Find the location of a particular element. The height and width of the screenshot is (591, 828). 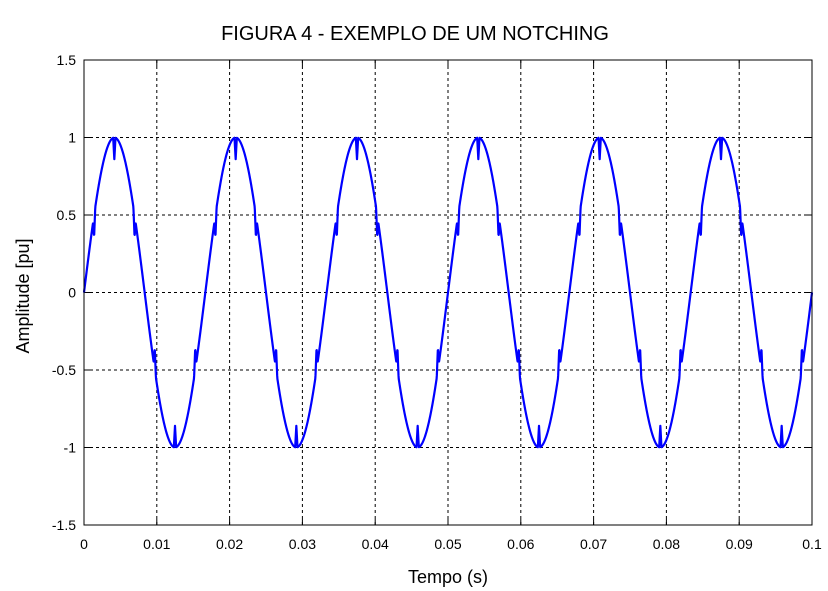

x-axis-title: Tempo (s) is located at coordinates (448, 577).